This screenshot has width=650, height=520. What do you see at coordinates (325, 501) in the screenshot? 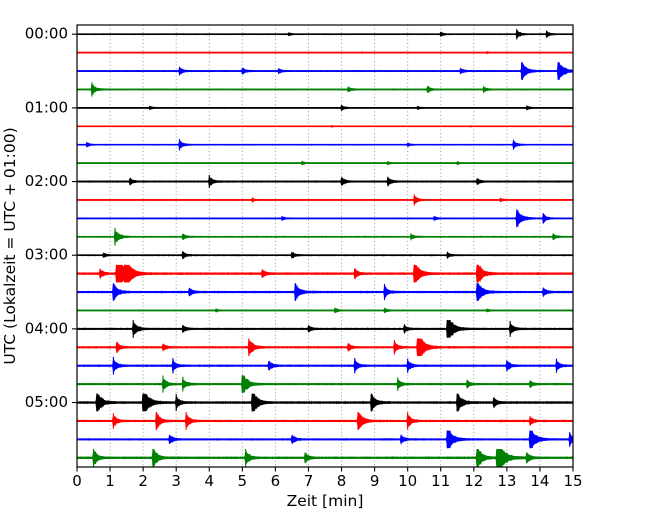
I see `x-axis-label: Zeit [min]` at bounding box center [325, 501].